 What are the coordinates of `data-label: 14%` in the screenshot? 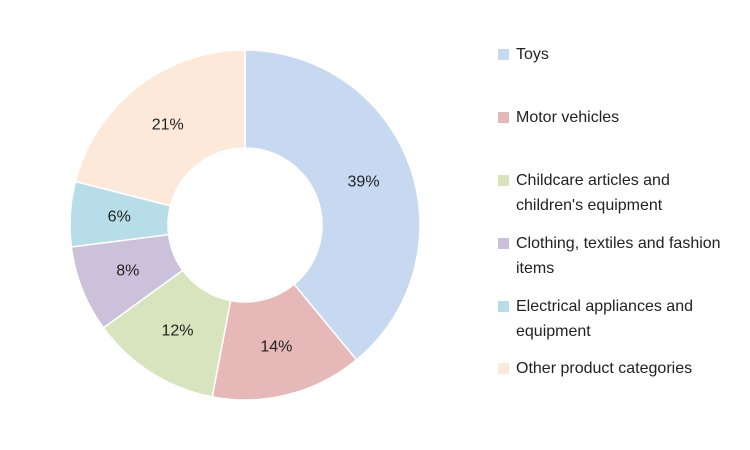 It's located at (276, 346).